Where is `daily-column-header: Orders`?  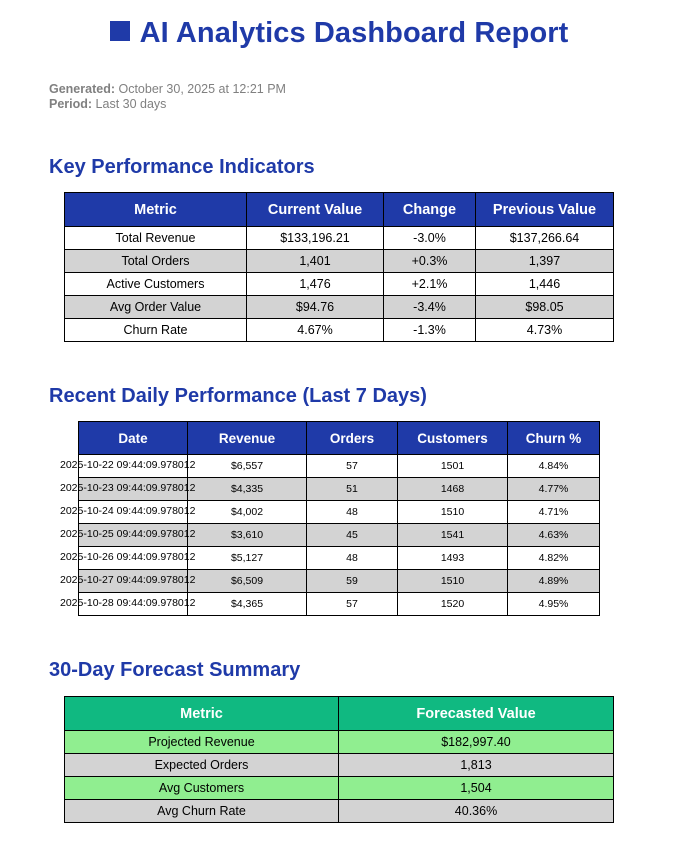 daily-column-header: Orders is located at coordinates (352, 438).